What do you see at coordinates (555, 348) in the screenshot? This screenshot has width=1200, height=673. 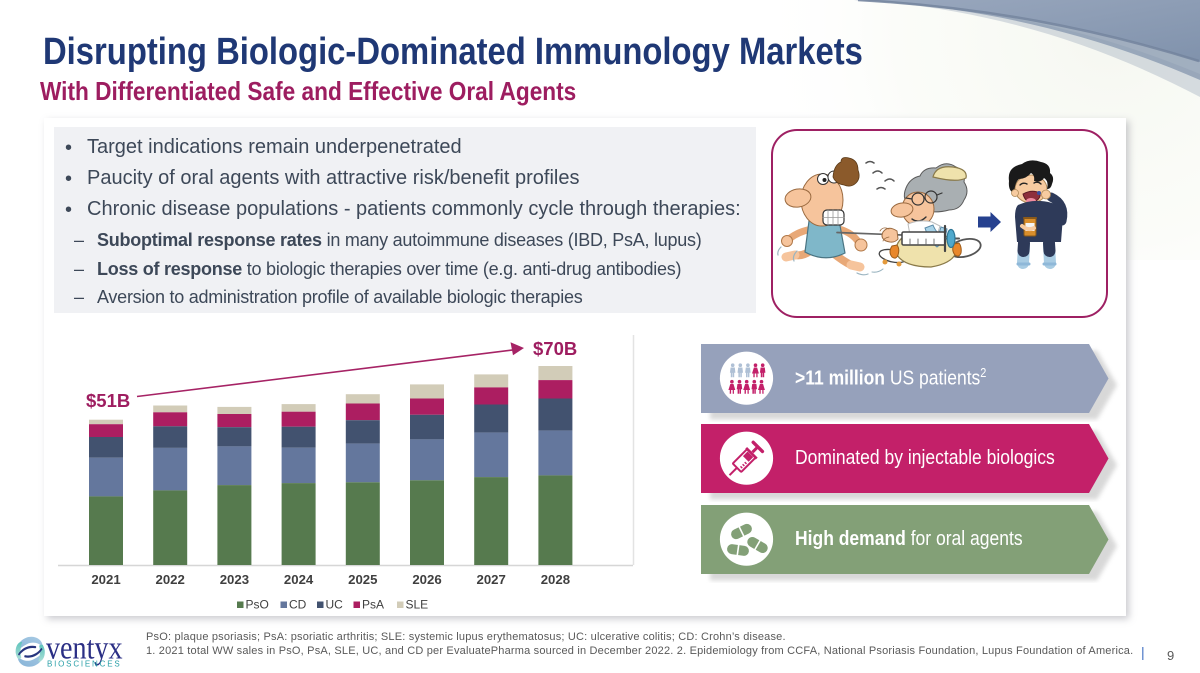 I see `svg-text: $70B` at bounding box center [555, 348].